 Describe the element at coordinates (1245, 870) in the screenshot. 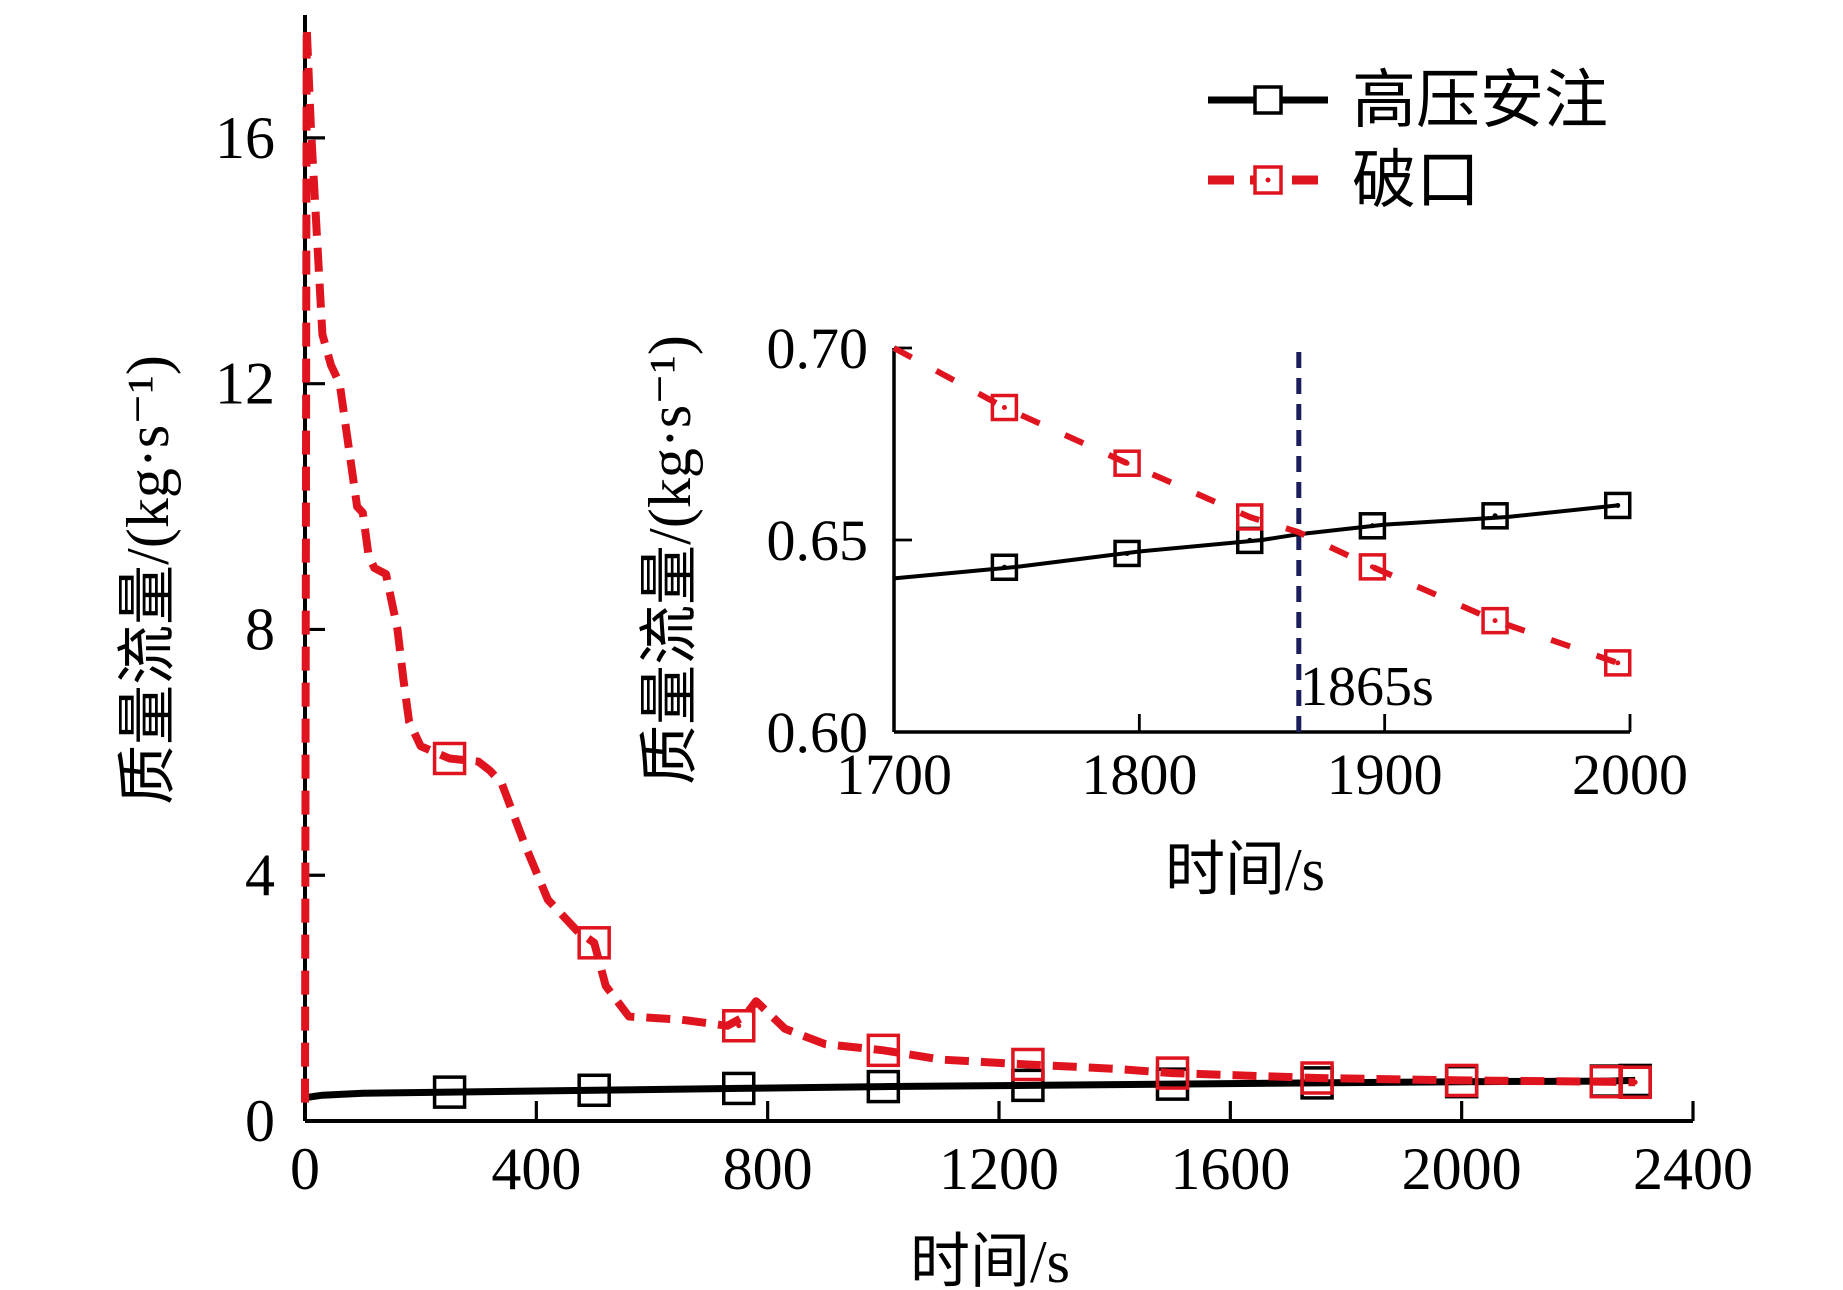

I see `inset-x-axis-title: 时间/s` at that location.